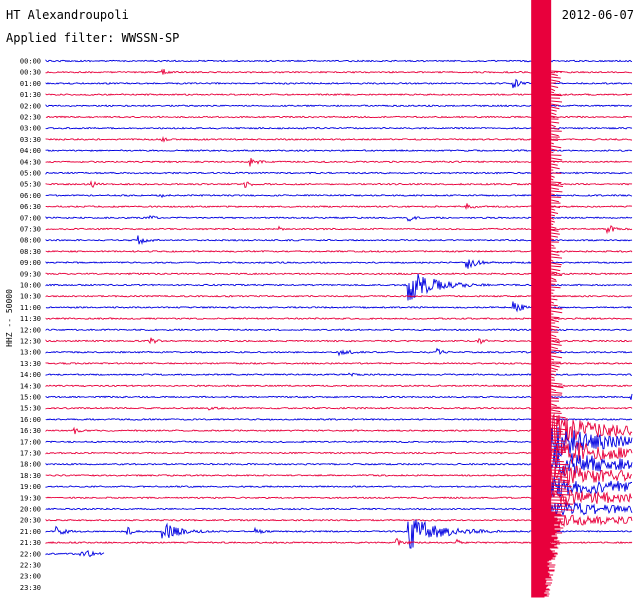  What do you see at coordinates (93, 38) in the screenshot?
I see `filter-label: Applied filter: WWSSN-SP` at bounding box center [93, 38].